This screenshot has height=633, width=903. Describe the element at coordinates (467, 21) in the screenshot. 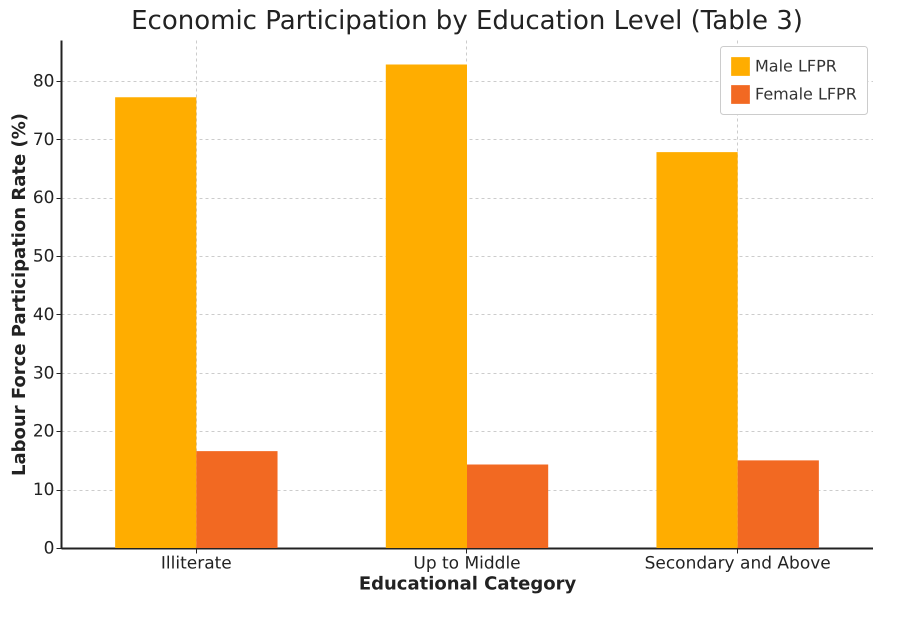

I see `chart-title: Economic Participation by Education Level (Table 3)` at that location.